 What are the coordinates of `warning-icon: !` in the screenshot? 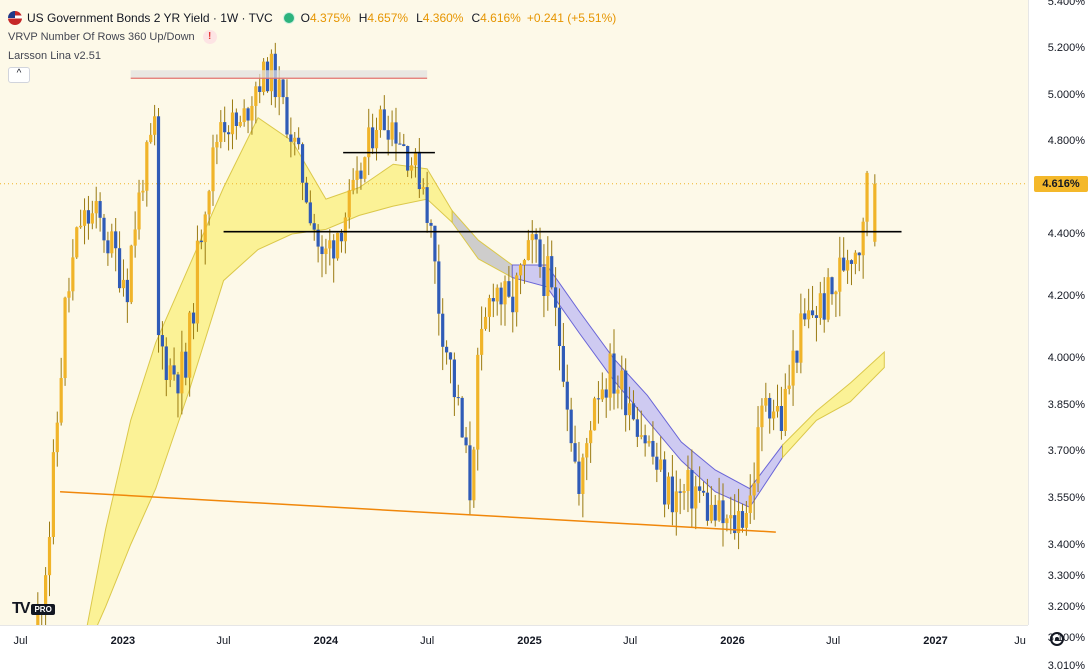 It's located at (209, 36).